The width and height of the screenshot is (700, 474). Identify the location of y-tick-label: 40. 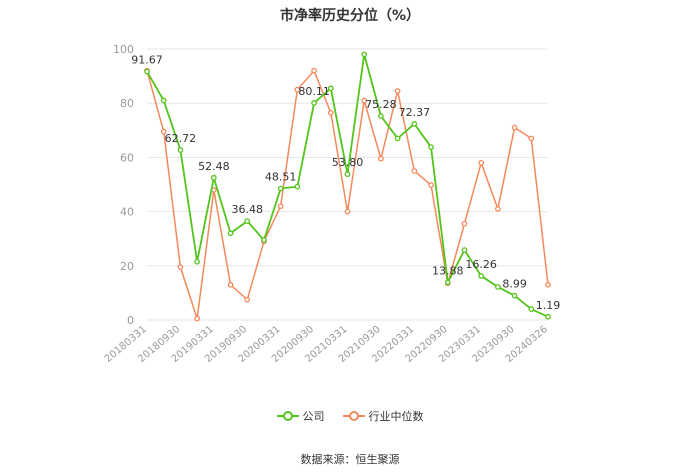
(127, 212).